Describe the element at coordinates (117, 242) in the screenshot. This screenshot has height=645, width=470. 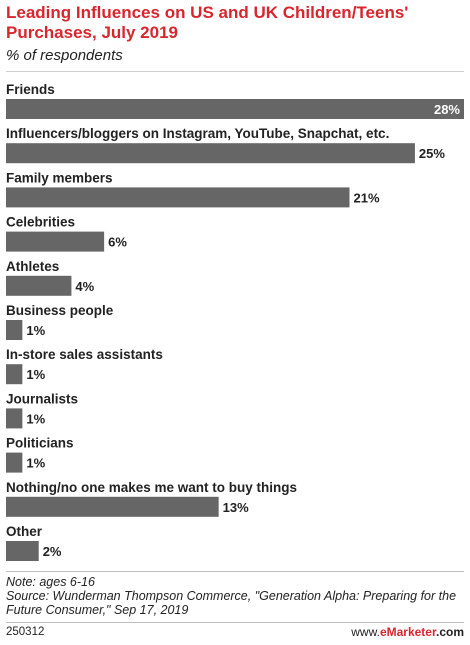
I see `value-label: 6%` at that location.